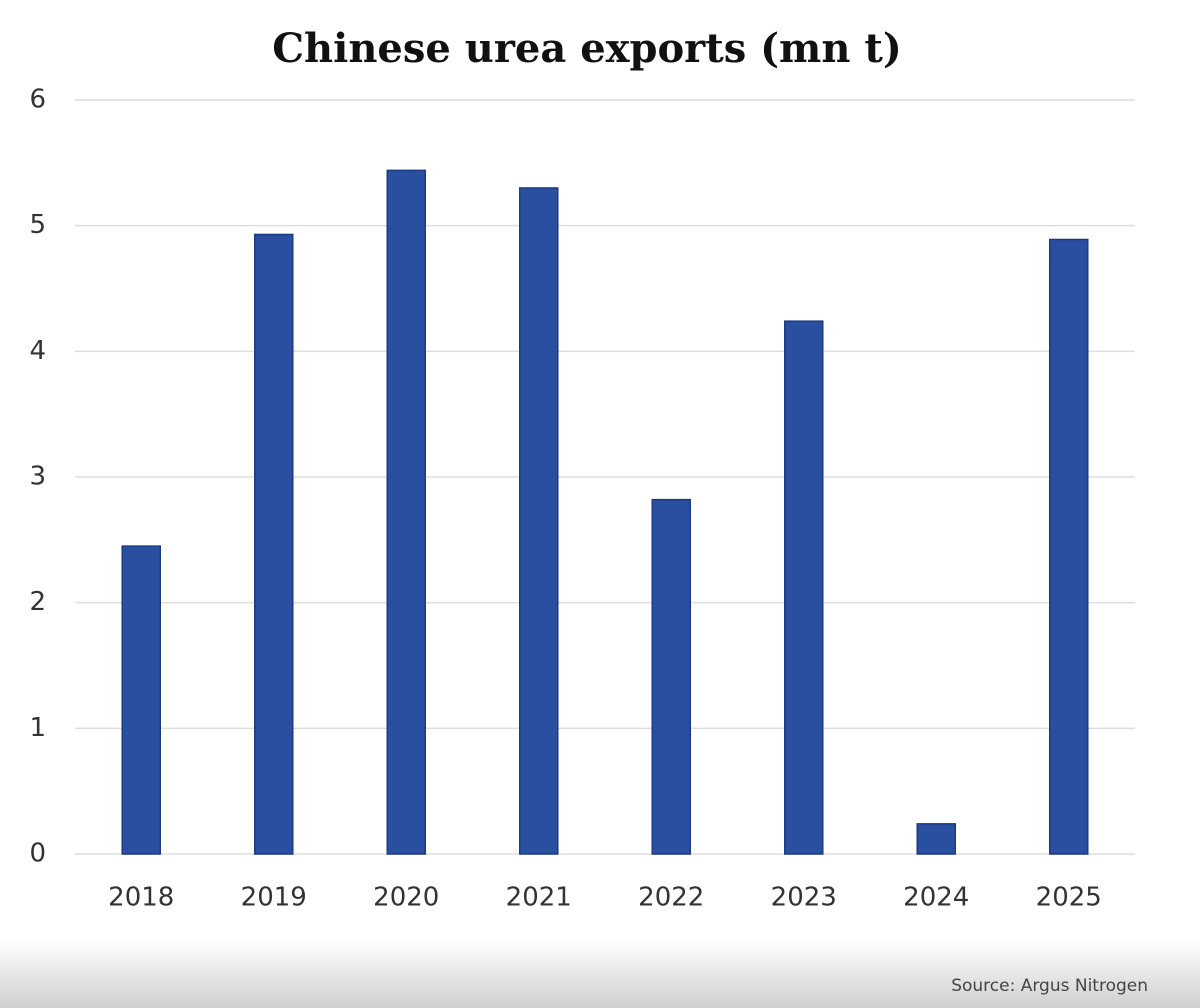  I want to click on y-tick-label: 4, so click(37, 351).